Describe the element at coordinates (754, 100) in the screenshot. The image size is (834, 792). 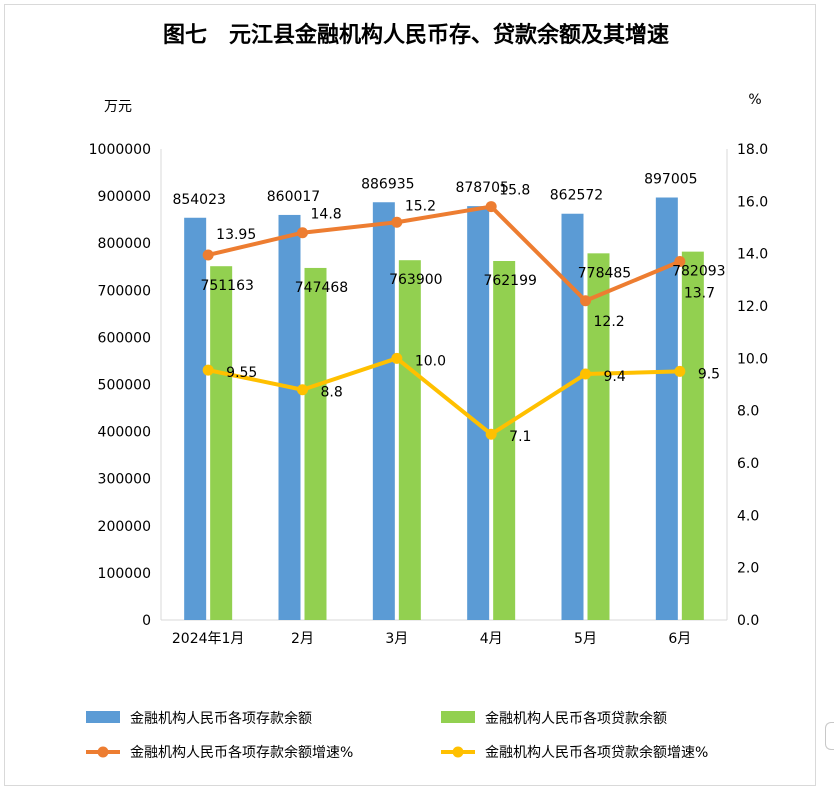
I see `right-axis-unit: %` at that location.